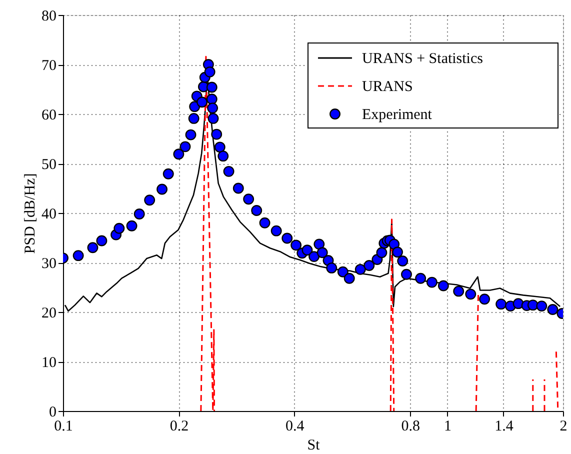 This screenshot has width=571, height=454. I want to click on y-tick-label: 60, so click(49, 116).